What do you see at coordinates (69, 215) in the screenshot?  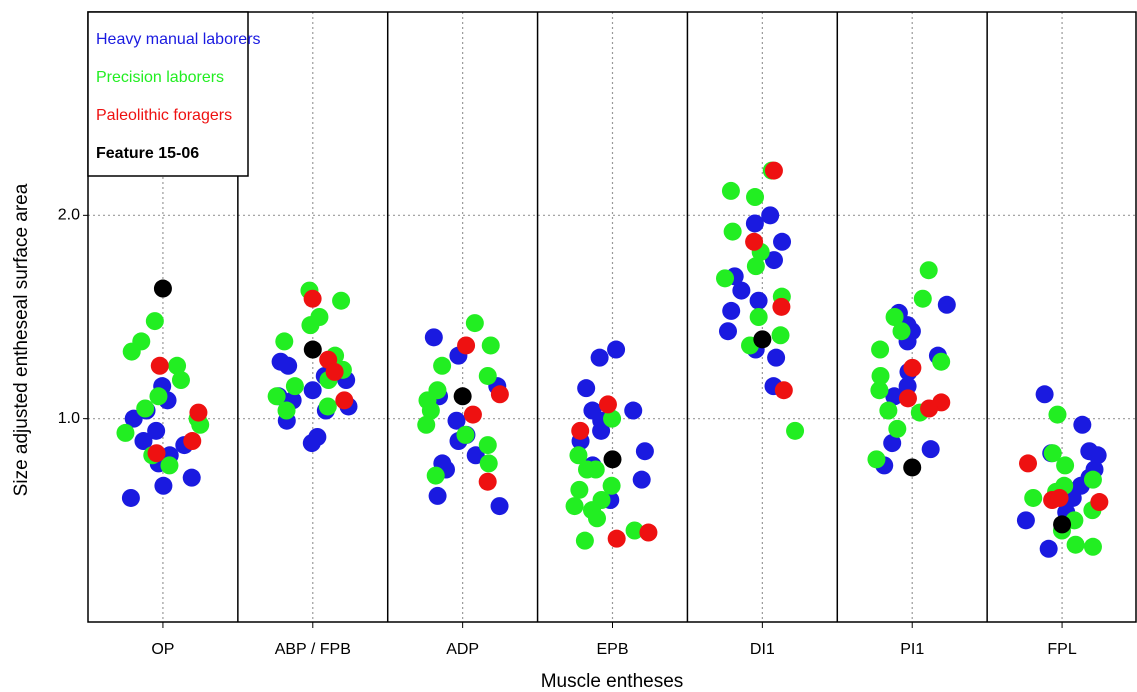 I see `y-tick-label: 2.0` at bounding box center [69, 215].